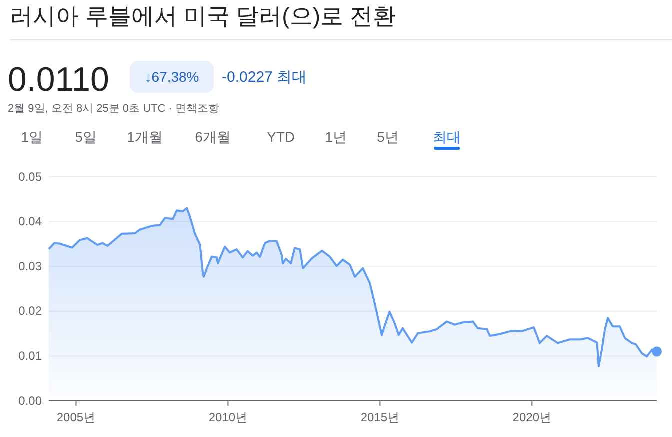 Image resolution: width=672 pixels, height=437 pixels. I want to click on text: YTD, so click(281, 137).